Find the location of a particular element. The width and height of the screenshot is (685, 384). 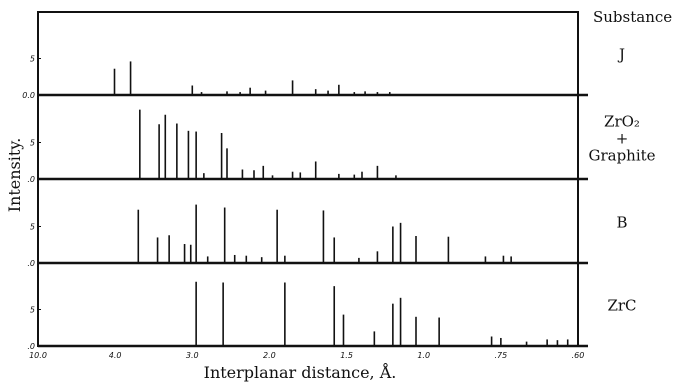

y-axis-title: Intensity. is located at coordinates (14, 175).